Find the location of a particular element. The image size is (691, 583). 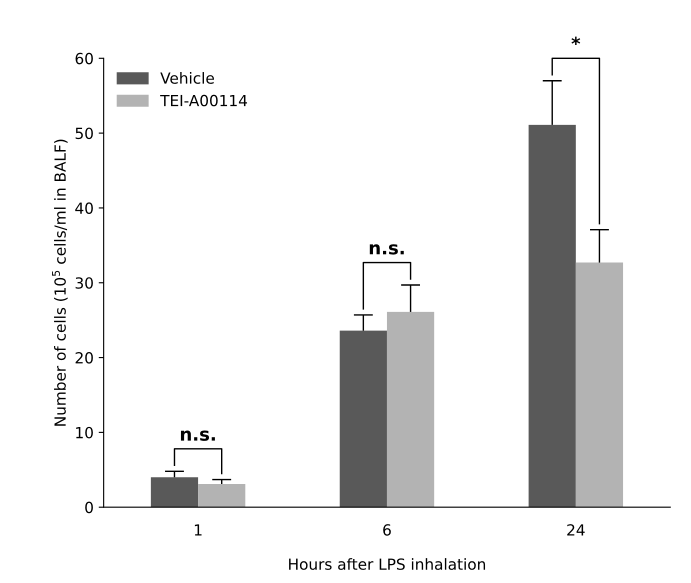

legend-label: TEI-A00114 is located at coordinates (204, 100).